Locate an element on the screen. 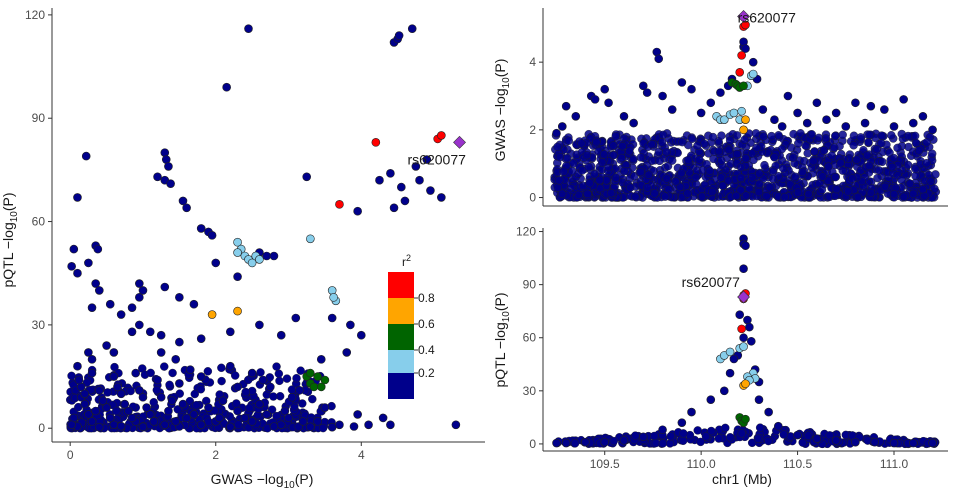 This screenshot has width=955, height=493. scatter-x-tick-label: 0 is located at coordinates (70, 455).